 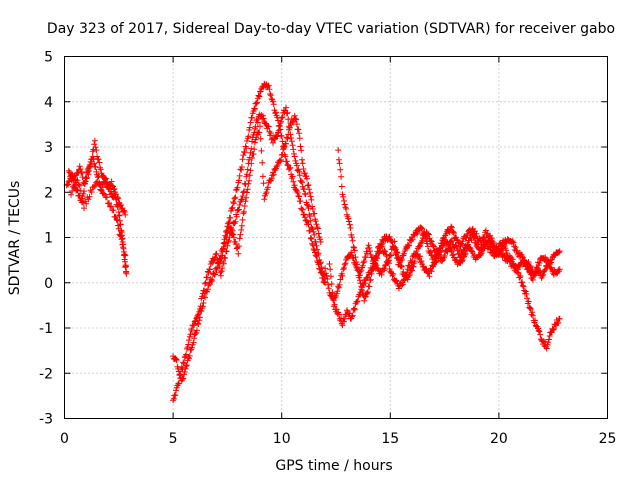 What do you see at coordinates (499, 439) in the screenshot?
I see `x-tick-label: 20` at bounding box center [499, 439].